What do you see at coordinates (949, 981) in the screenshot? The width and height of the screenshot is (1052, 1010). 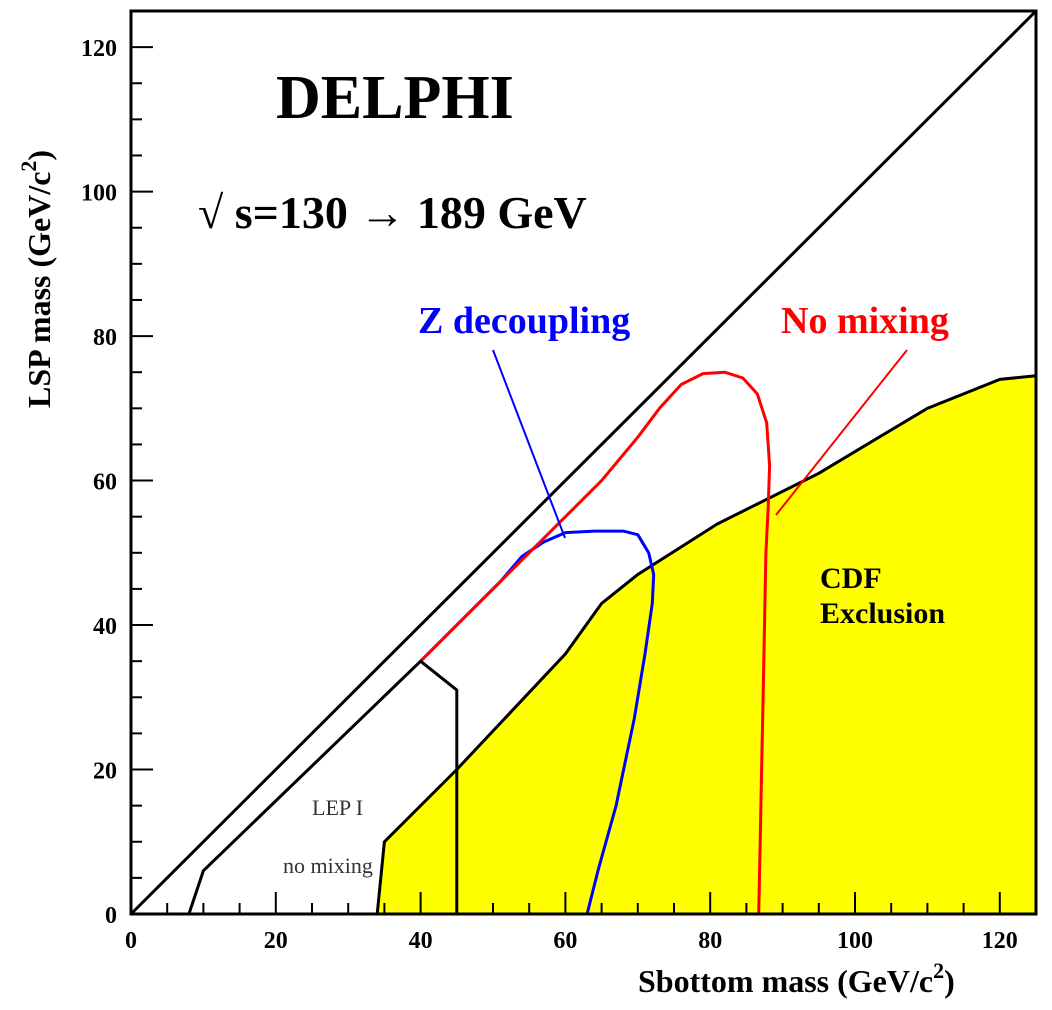 I see `x-axis-title-tail: )` at bounding box center [949, 981].